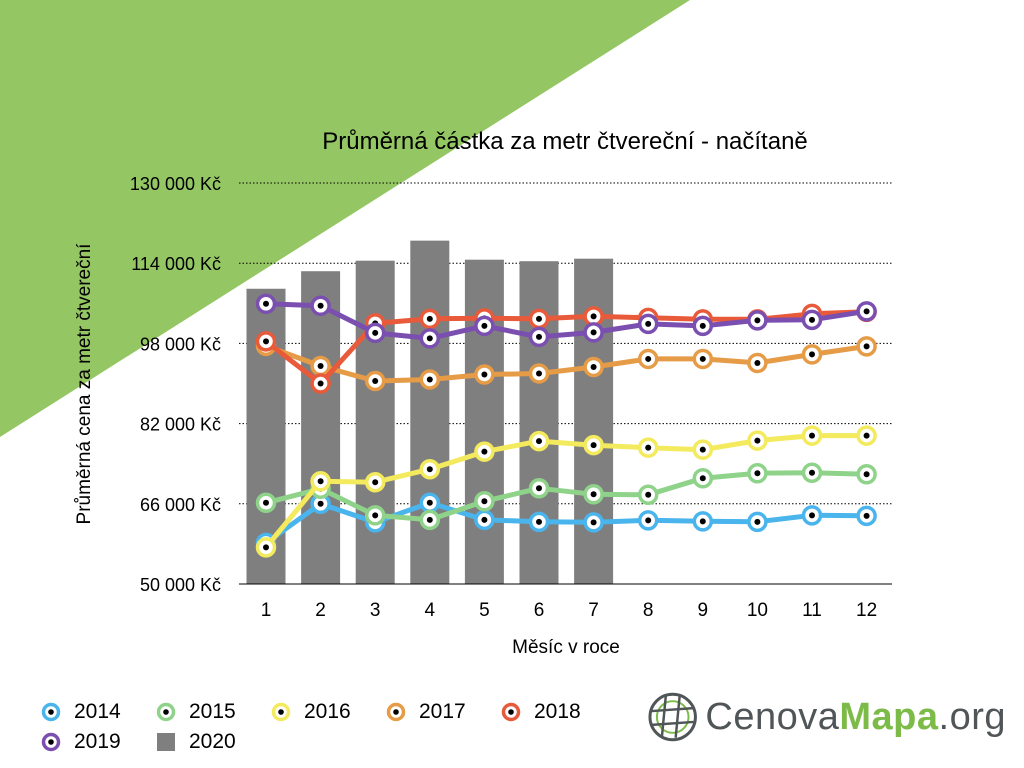  I want to click on cenovamapa-logo: CenovaMapa.org, so click(826, 717).